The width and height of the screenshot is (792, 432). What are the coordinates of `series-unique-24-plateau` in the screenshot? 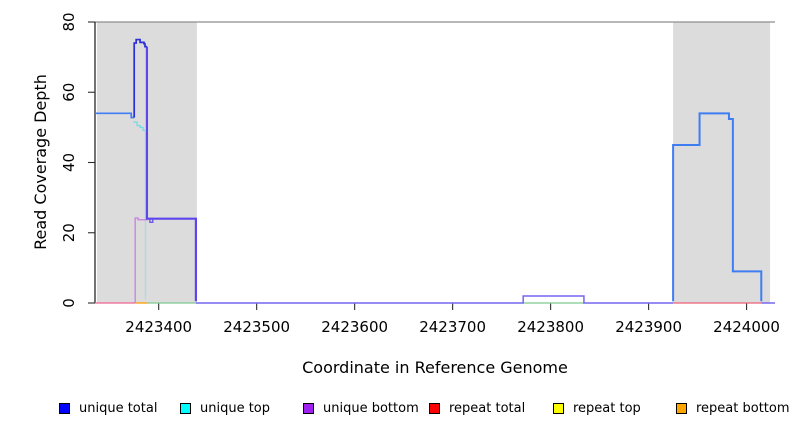 It's located at (171, 174).